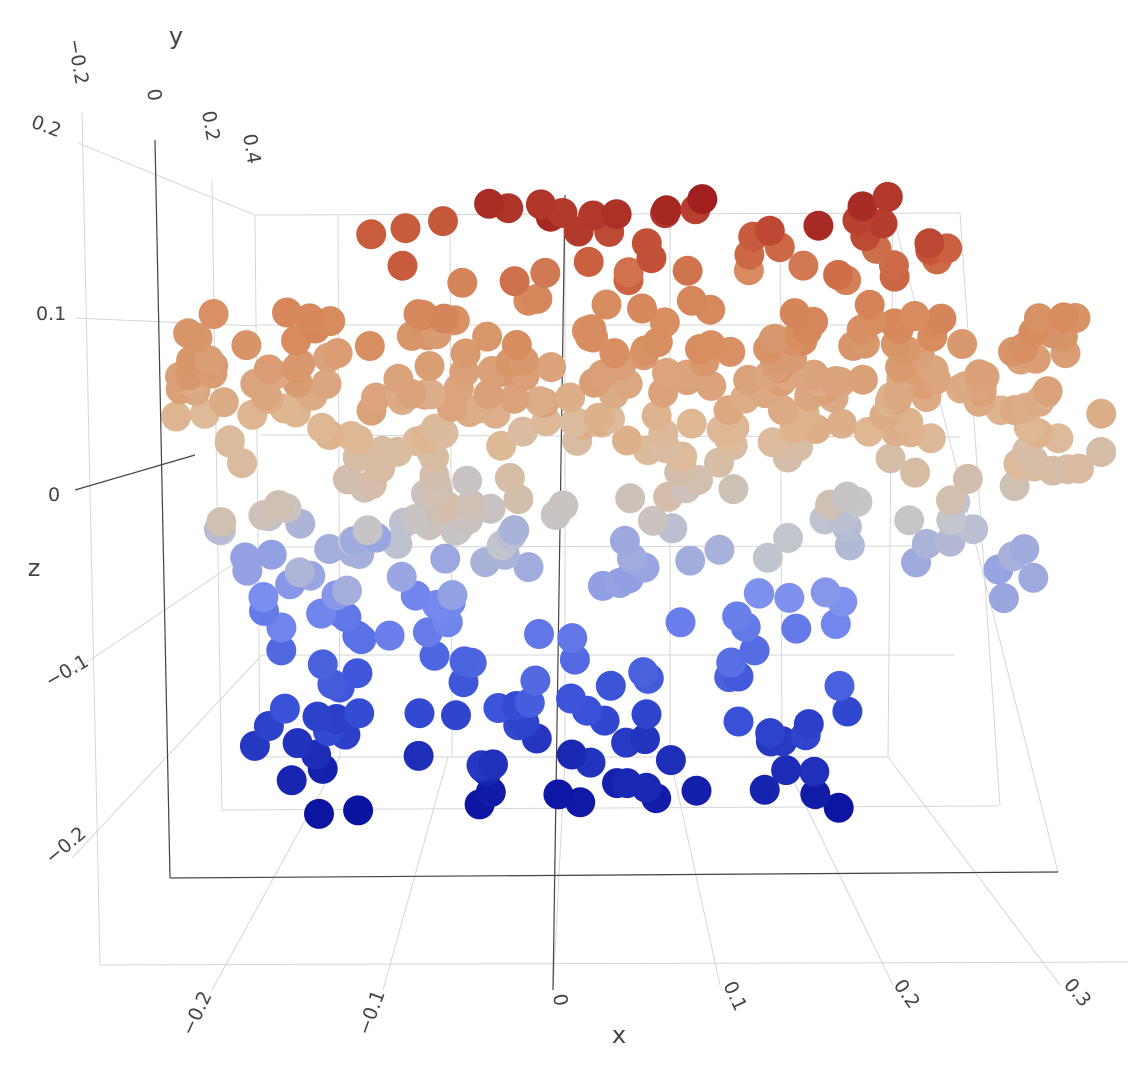 The width and height of the screenshot is (1130, 1080). What do you see at coordinates (46, 126) in the screenshot?
I see `z-tick-label: 0.2` at bounding box center [46, 126].